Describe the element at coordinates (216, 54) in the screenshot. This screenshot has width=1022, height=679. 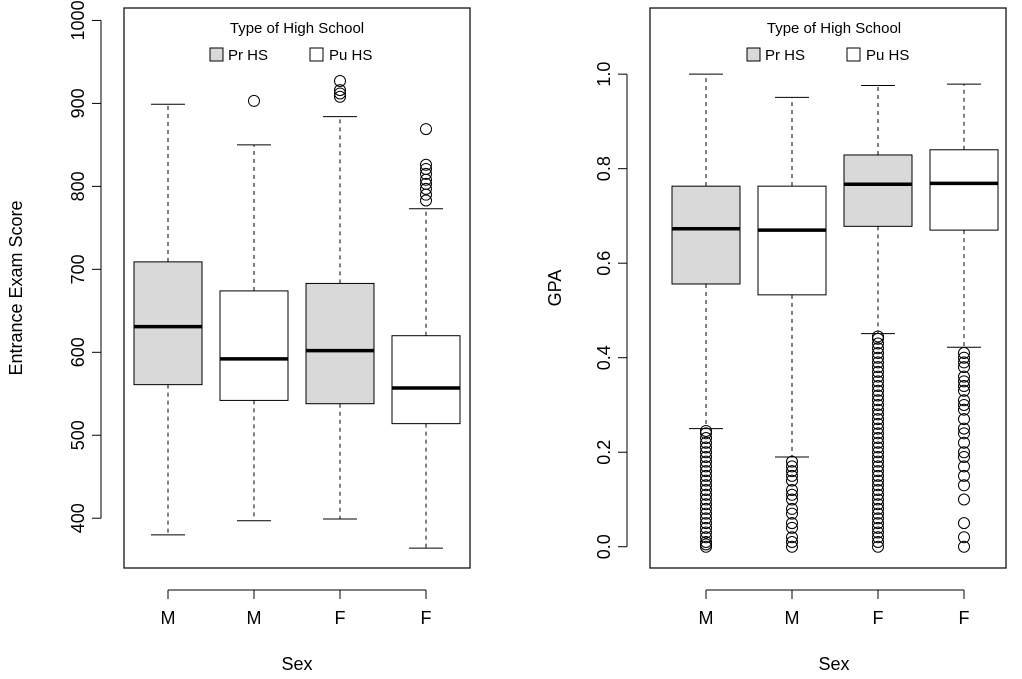
I see `legend-swatch-pr-hs-exam` at that location.